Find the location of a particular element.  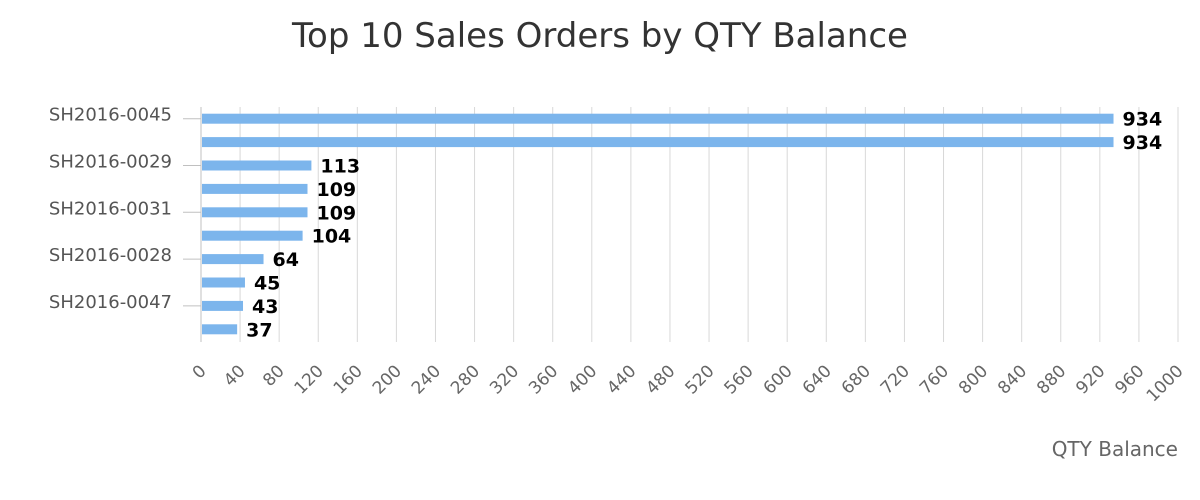

x-tick-label: 0 is located at coordinates (200, 372).